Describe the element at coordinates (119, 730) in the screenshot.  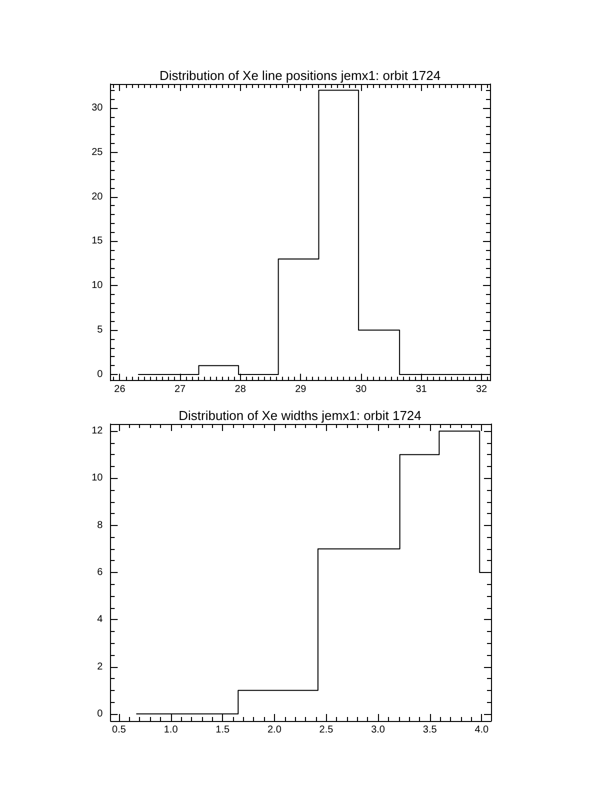
I see `x-tick-label: 0.5` at that location.